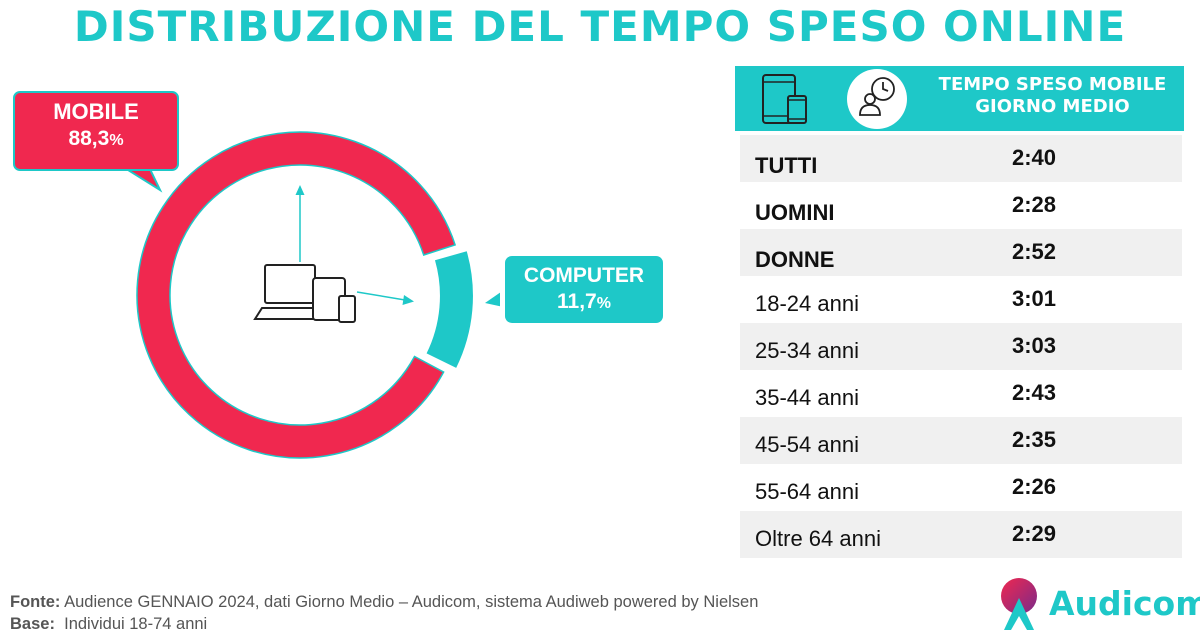  What do you see at coordinates (961, 440) in the screenshot?
I see `table-row: 45-54 anni 2:35` at bounding box center [961, 440].